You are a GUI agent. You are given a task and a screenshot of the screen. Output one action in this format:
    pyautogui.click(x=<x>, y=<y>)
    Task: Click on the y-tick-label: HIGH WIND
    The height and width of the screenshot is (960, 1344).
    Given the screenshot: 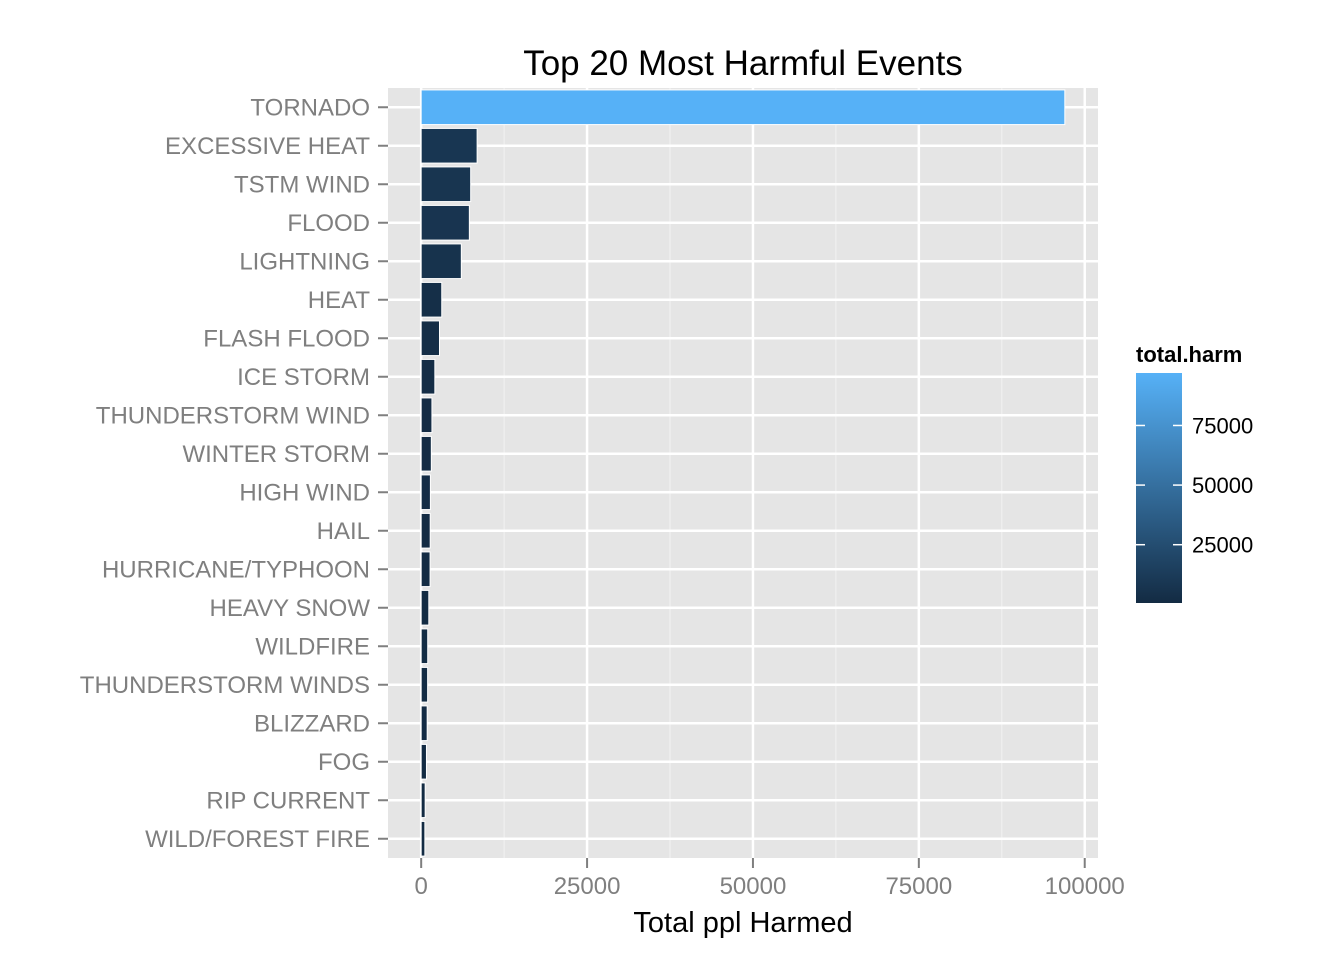 What is the action you would take?
    pyautogui.click(x=304, y=492)
    